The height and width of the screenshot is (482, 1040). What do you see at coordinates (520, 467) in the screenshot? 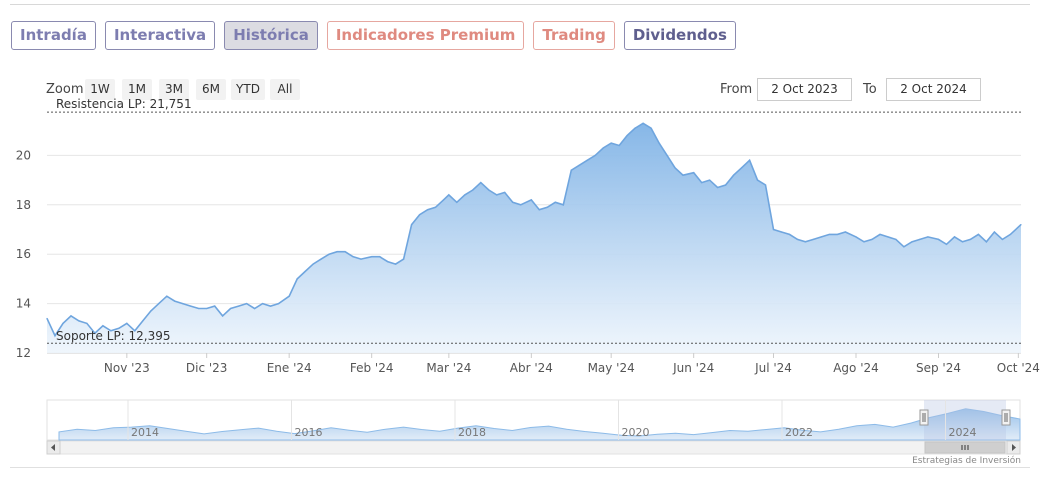
I see `bottom-divider` at bounding box center [520, 467].